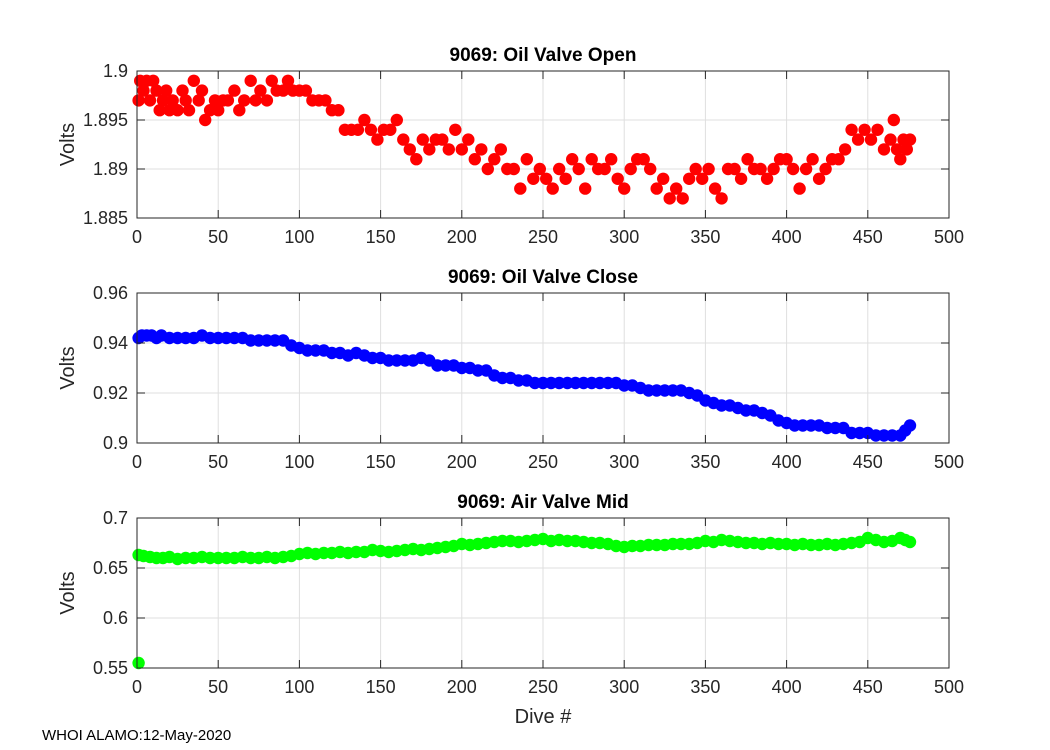 The width and height of the screenshot is (1050, 750). I want to click on y-tick-label: 0.96, so click(110, 293).